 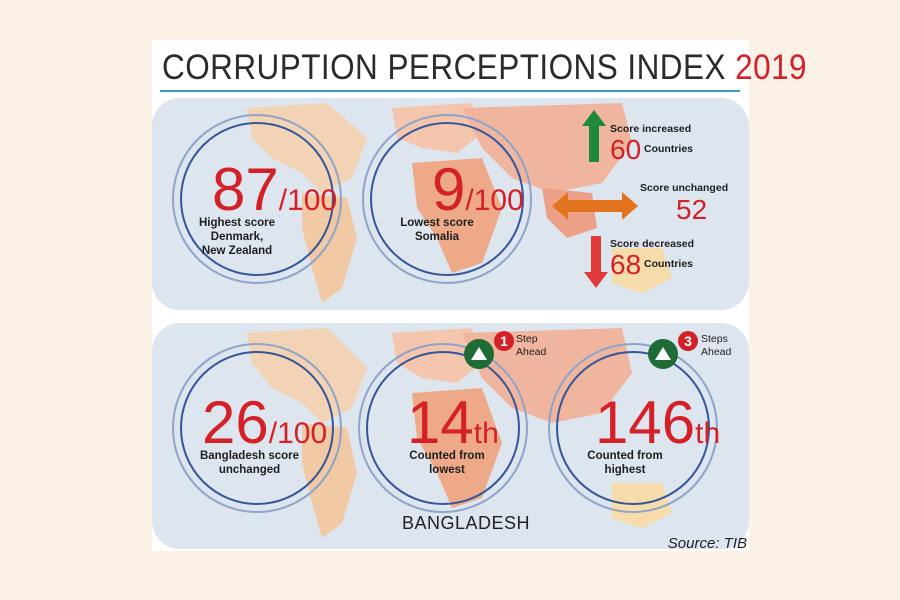 I want to click on rank-highest-ring, so click(x=633, y=428).